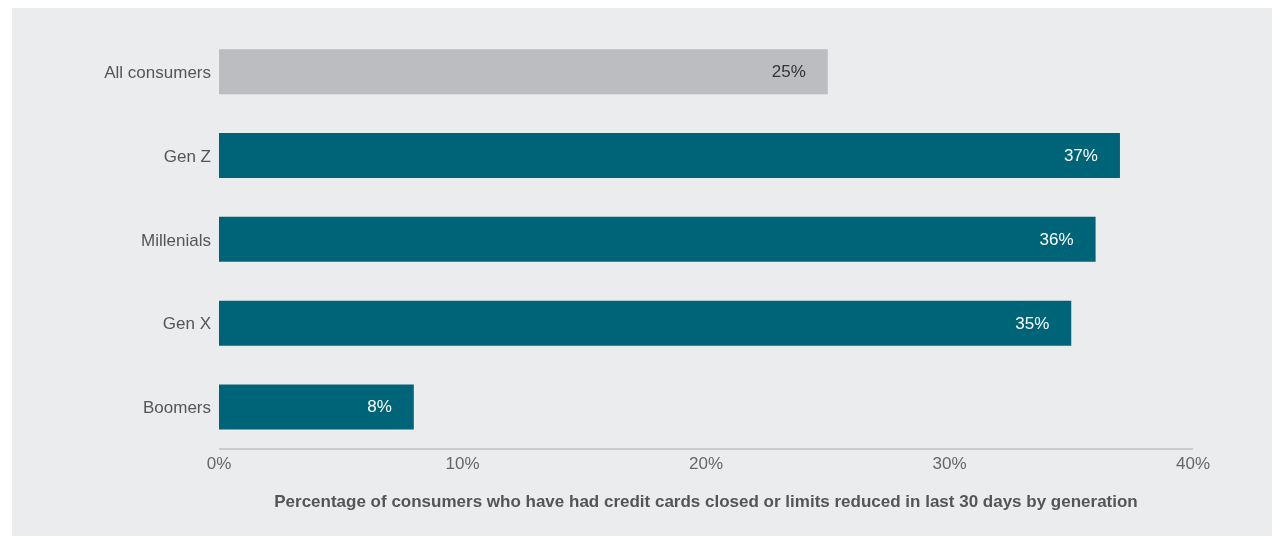 This screenshot has width=1283, height=540. What do you see at coordinates (157, 72) in the screenshot?
I see `y-tick-label: All consumers` at bounding box center [157, 72].